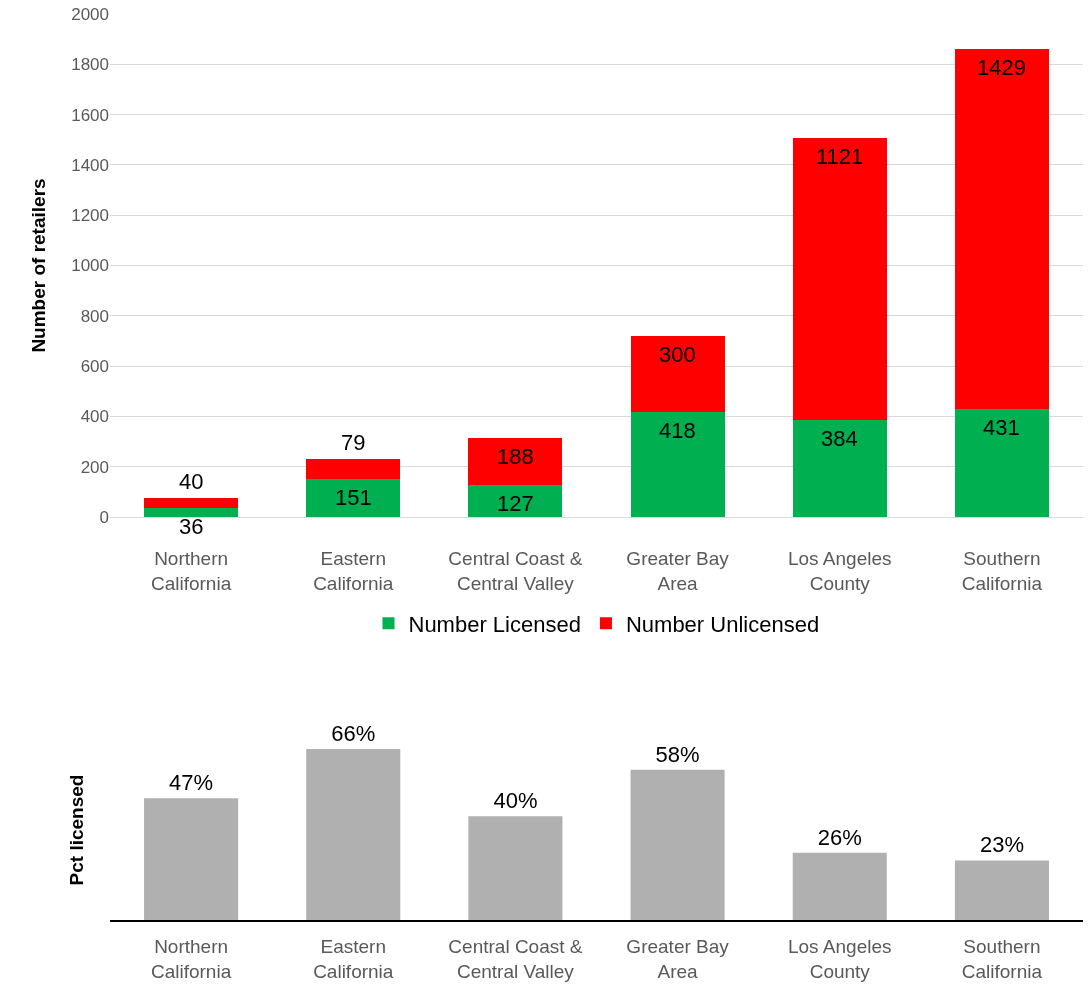  I want to click on y-tick-label: 1400, so click(90, 165).